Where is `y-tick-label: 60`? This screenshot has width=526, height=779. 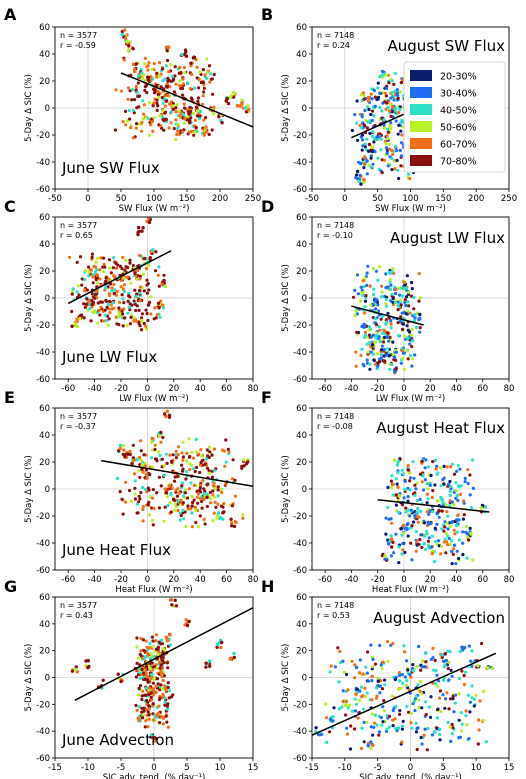 y-tick-label: 60 is located at coordinates (301, 409).